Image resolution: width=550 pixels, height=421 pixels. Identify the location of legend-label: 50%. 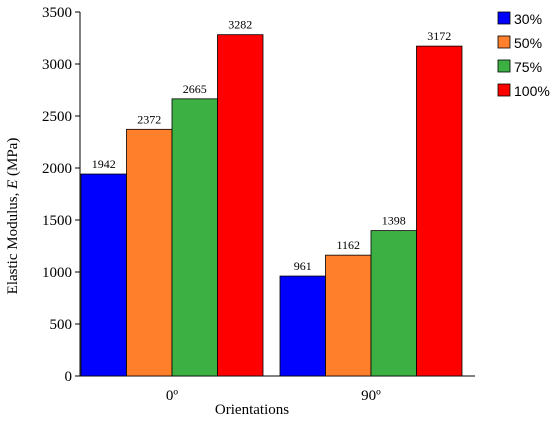
(528, 43).